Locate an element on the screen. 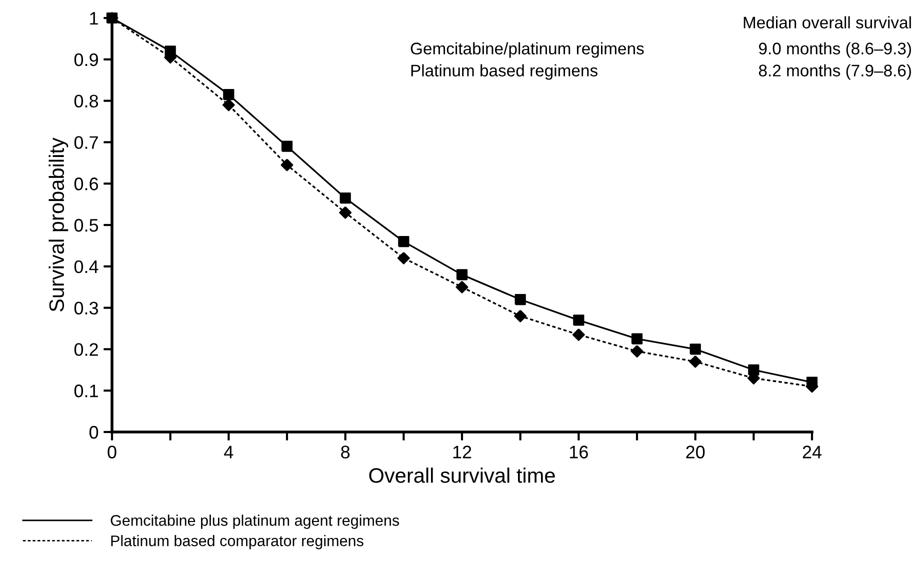 The image size is (918, 563). y-tick-label: 0.9 is located at coordinates (86, 59).